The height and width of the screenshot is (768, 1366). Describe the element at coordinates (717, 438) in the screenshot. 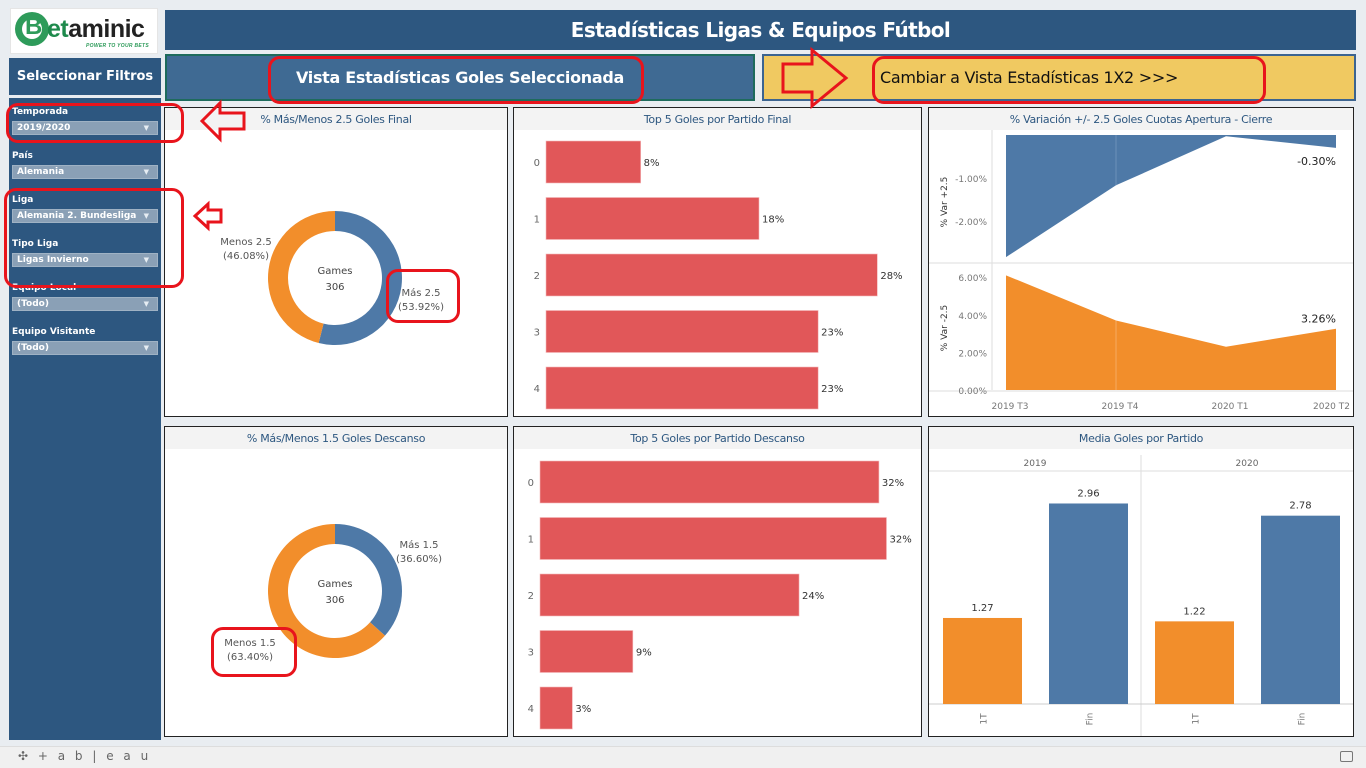

I see `panel-title: Top 5 Goles por Partido Descanso` at that location.